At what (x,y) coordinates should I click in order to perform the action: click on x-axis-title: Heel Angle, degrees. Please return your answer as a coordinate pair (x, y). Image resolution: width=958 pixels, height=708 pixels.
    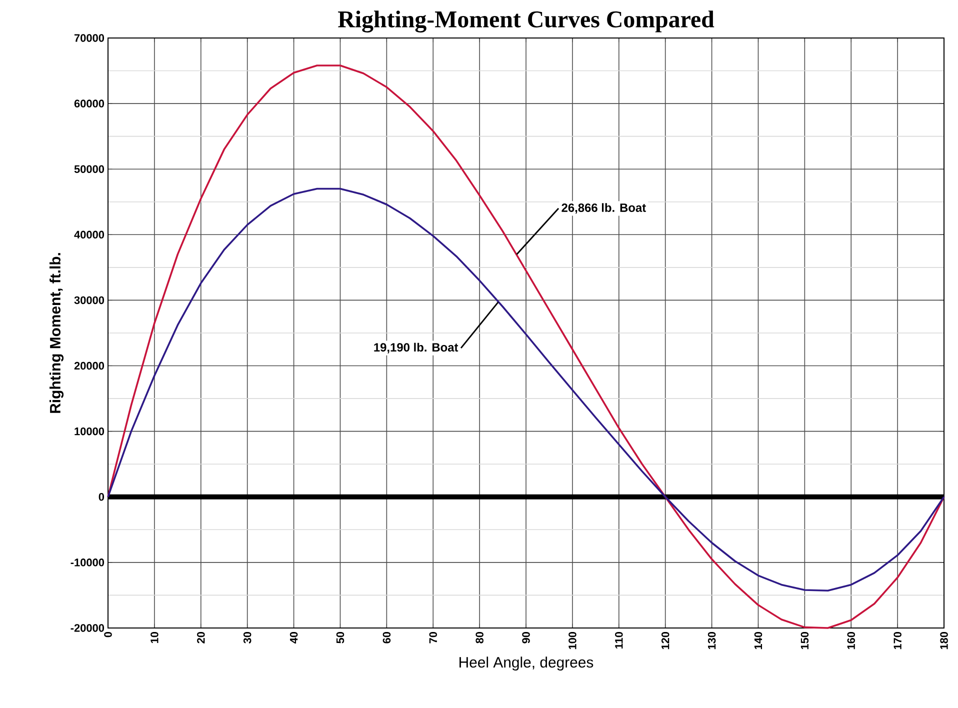
    Looking at the image, I should click on (527, 663).